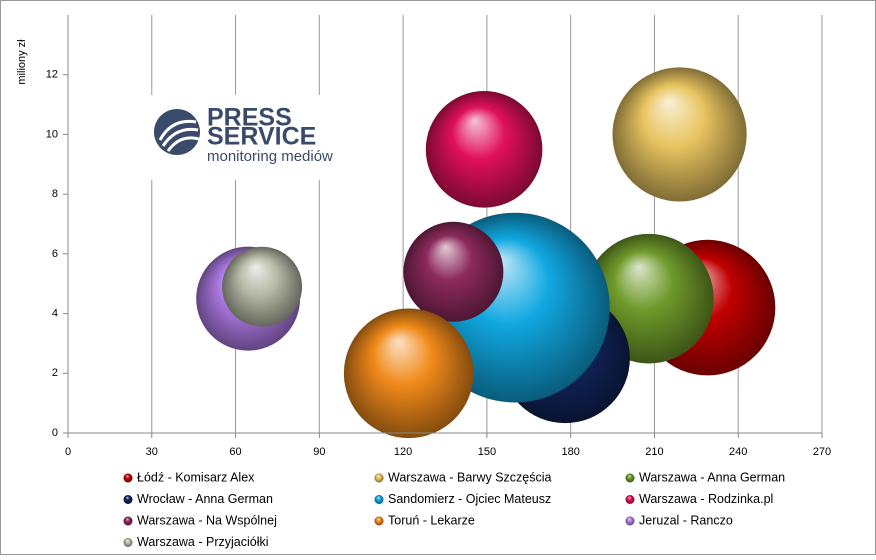 Image resolution: width=876 pixels, height=560 pixels. Describe the element at coordinates (403, 452) in the screenshot. I see `x-tick-label: 120` at that location.